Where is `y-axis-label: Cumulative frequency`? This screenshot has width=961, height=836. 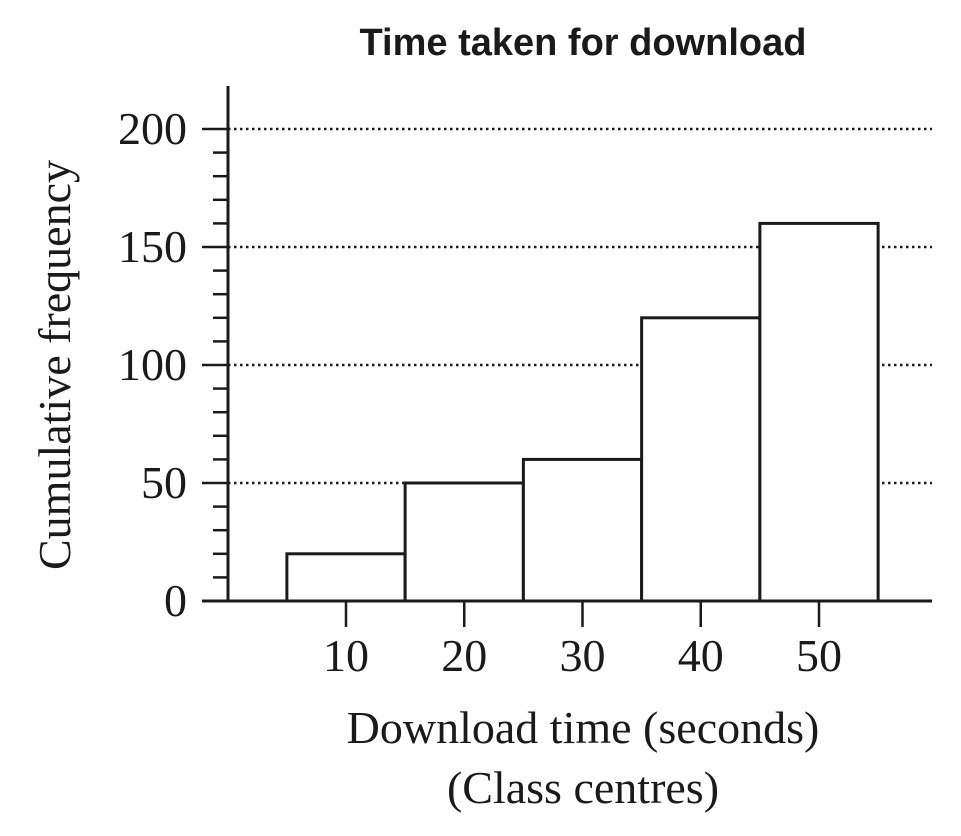
y-axis-label: Cumulative frequency is located at coordinates (54, 365).